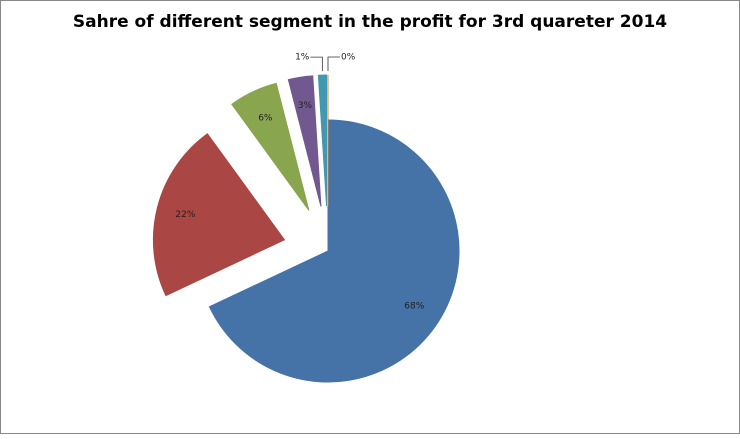  I want to click on data-label: 3%, so click(305, 106).